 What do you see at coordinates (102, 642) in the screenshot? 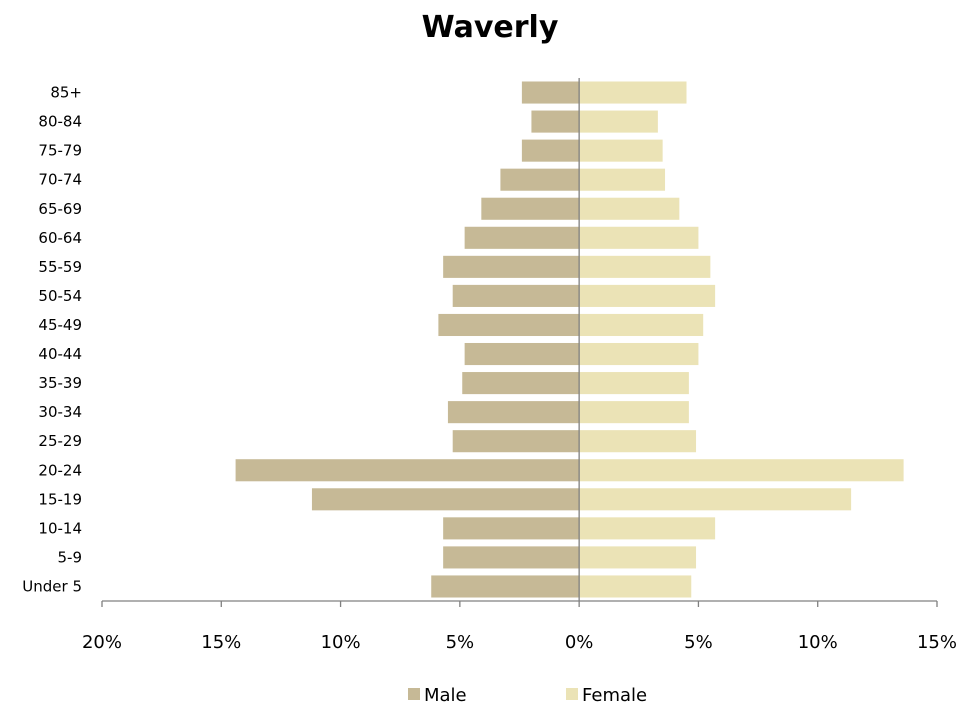
I see `x-tick-label: 20%` at bounding box center [102, 642].